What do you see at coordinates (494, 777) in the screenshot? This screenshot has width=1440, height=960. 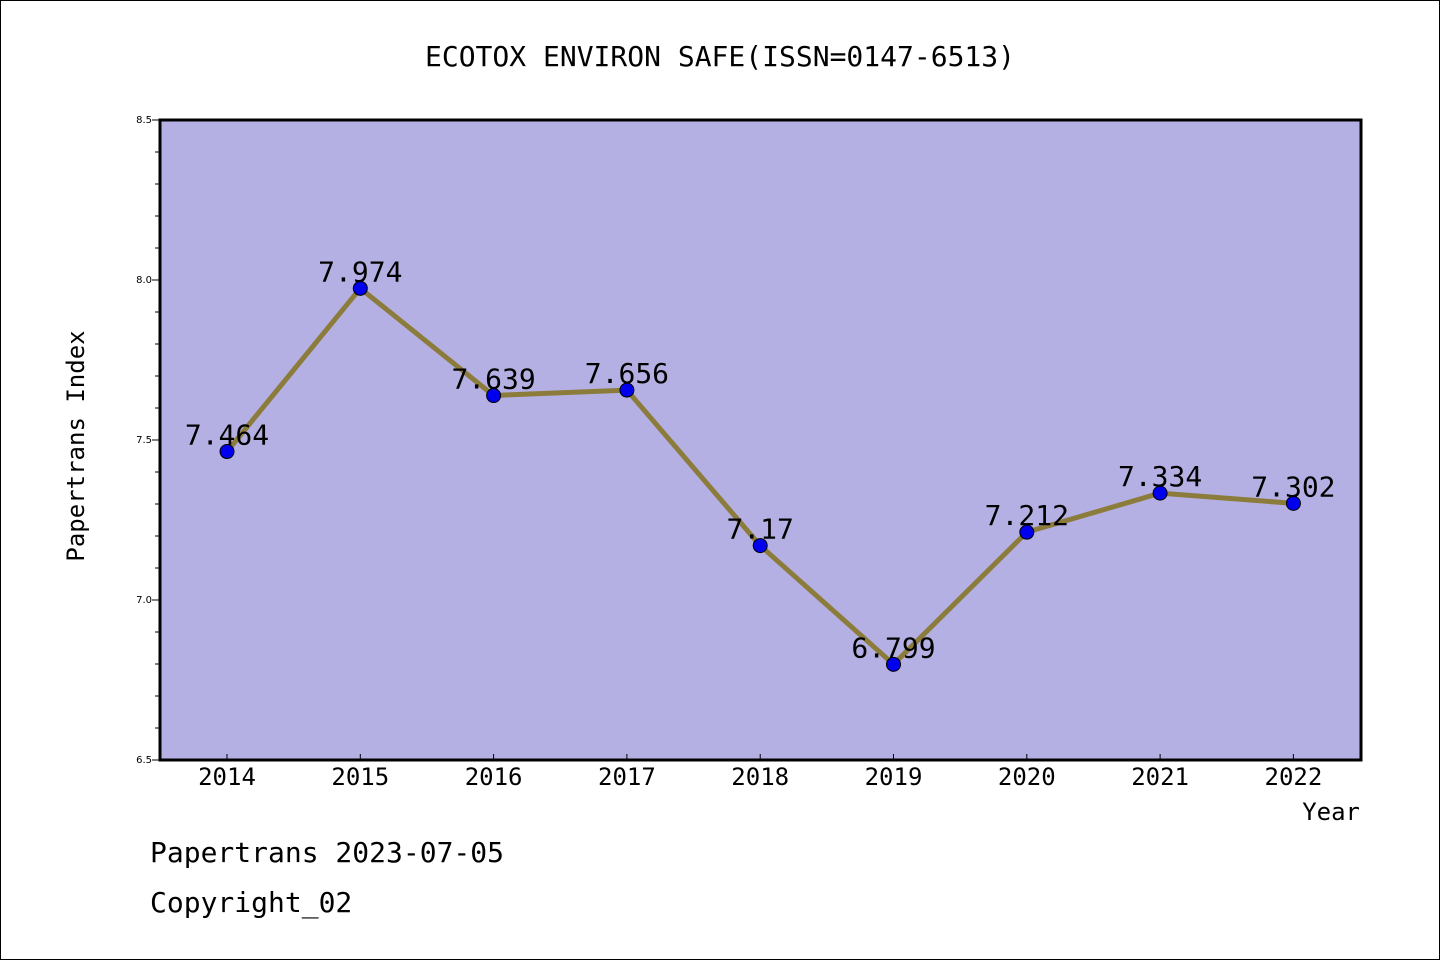 I see `x-tick-label: 2016` at bounding box center [494, 777].